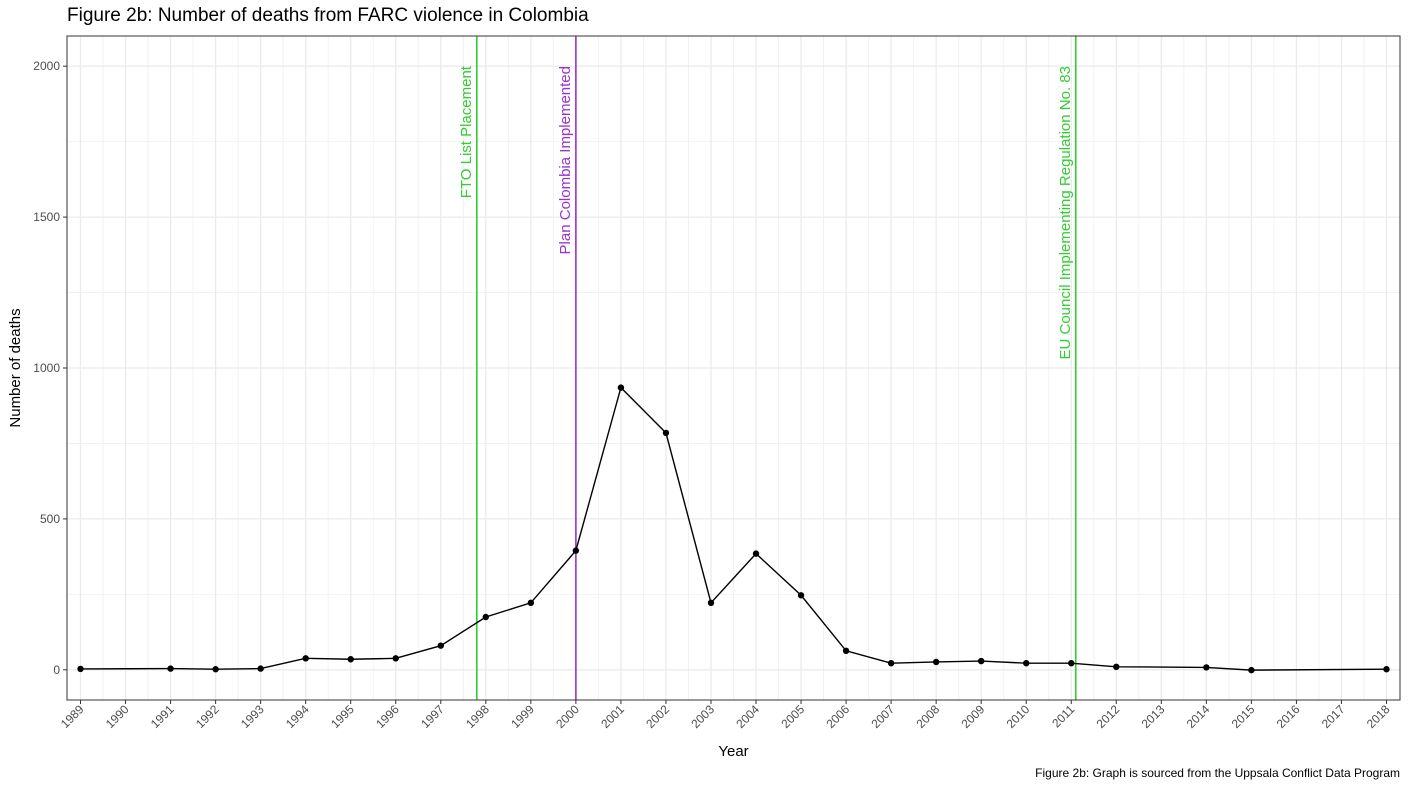  What do you see at coordinates (162, 716) in the screenshot?
I see `x-tick-label: 1991` at bounding box center [162, 716].